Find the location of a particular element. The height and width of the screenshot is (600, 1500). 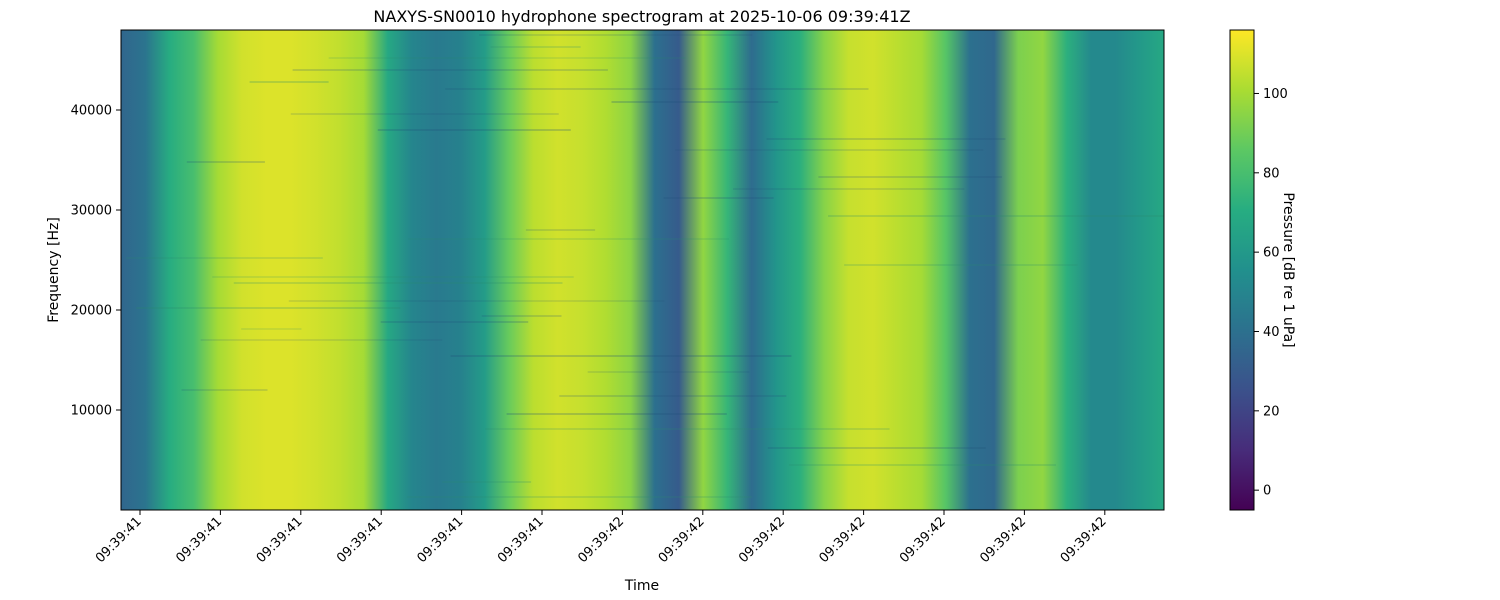

colorbar-frame is located at coordinates (1242, 270).